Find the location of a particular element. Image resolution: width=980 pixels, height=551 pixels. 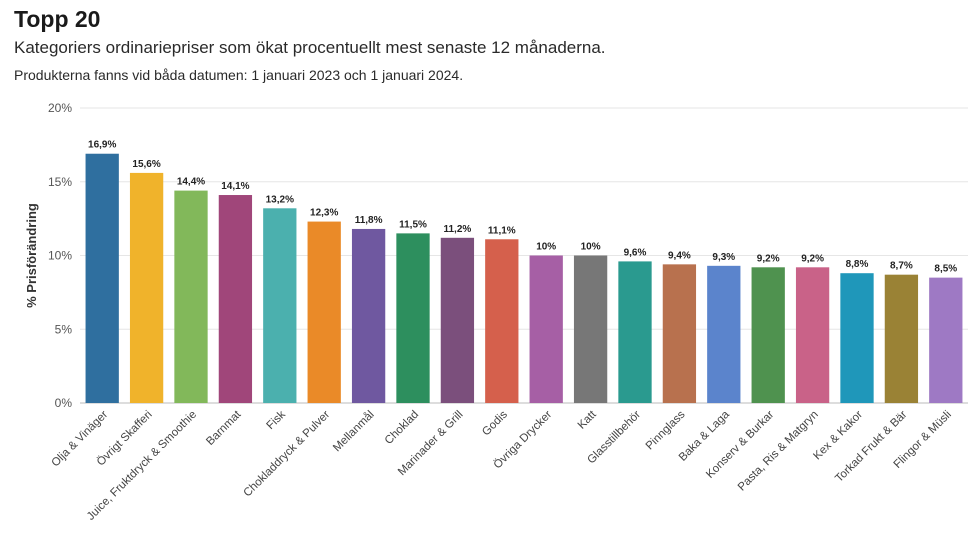

category-label: Pasta, Ris & Matgryn is located at coordinates (778, 451).